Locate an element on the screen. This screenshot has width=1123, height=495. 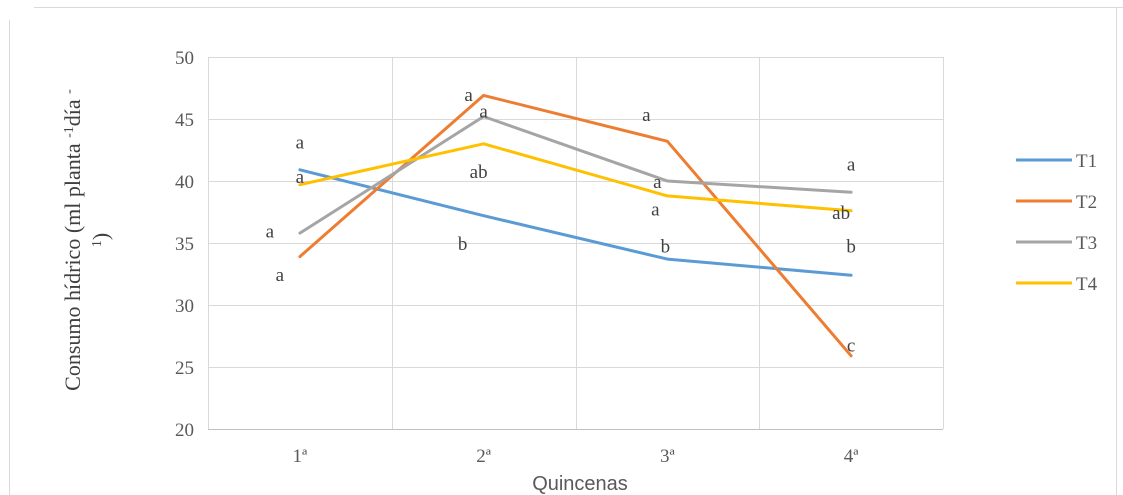
y-axis-title-part1: Consumo hídrico (ml planta is located at coordinates (72, 264).